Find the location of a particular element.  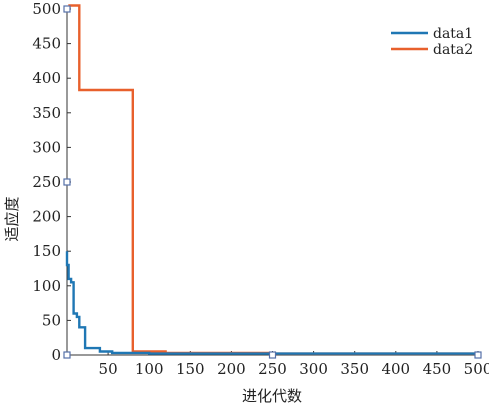

x-tick-label: 150 is located at coordinates (190, 369).